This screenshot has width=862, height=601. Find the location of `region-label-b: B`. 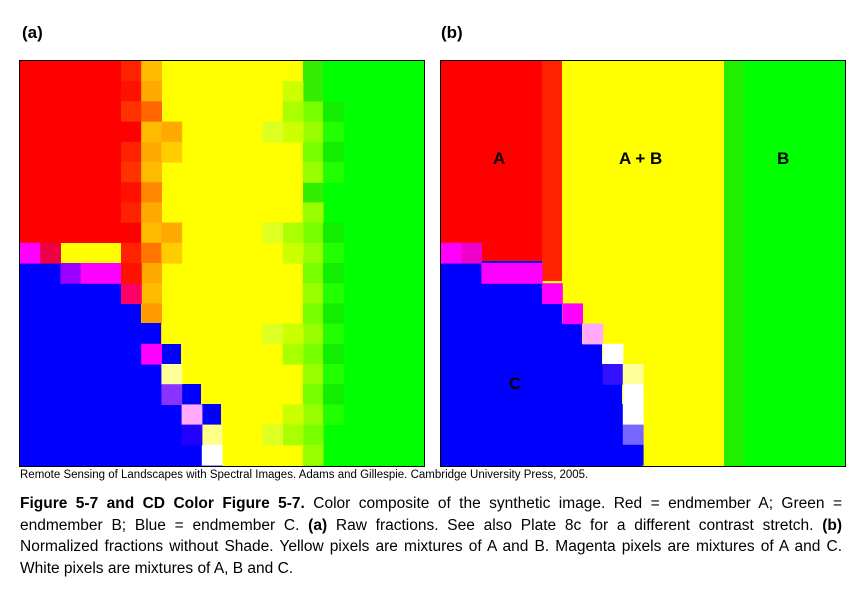

region-label-b: B is located at coordinates (783, 158).